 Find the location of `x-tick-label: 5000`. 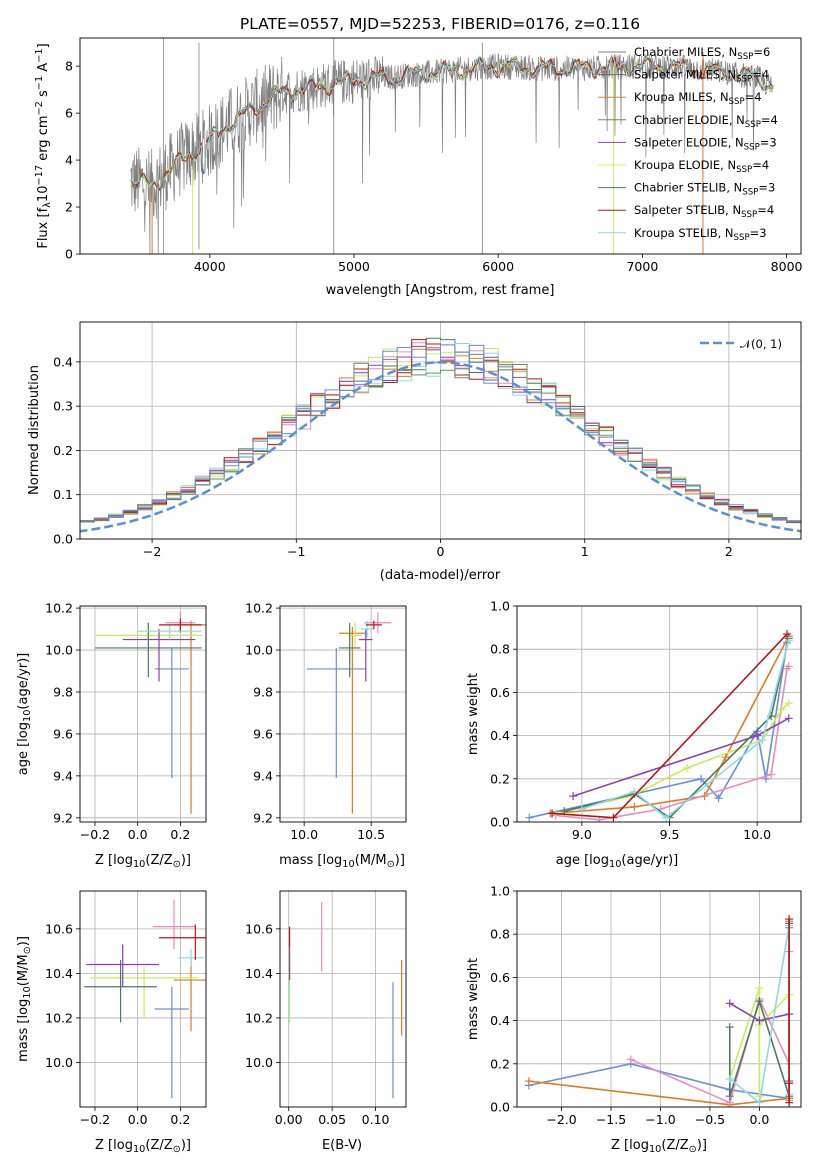

x-tick-label: 5000 is located at coordinates (354, 266).